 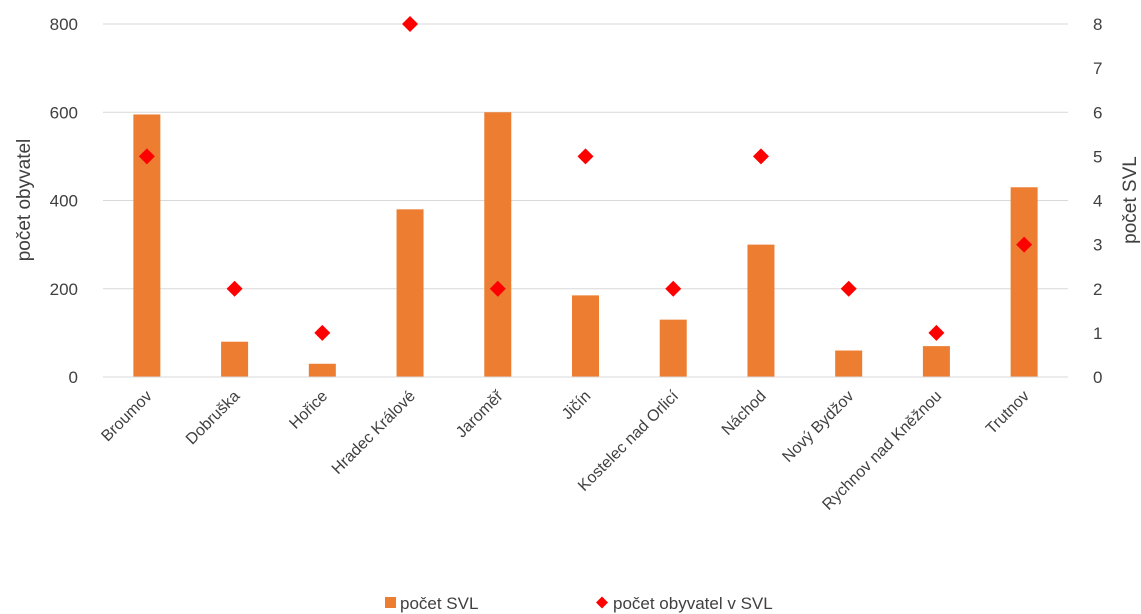 I want to click on legend-label-marker: počet obyvatel v SVL, so click(x=693, y=603).